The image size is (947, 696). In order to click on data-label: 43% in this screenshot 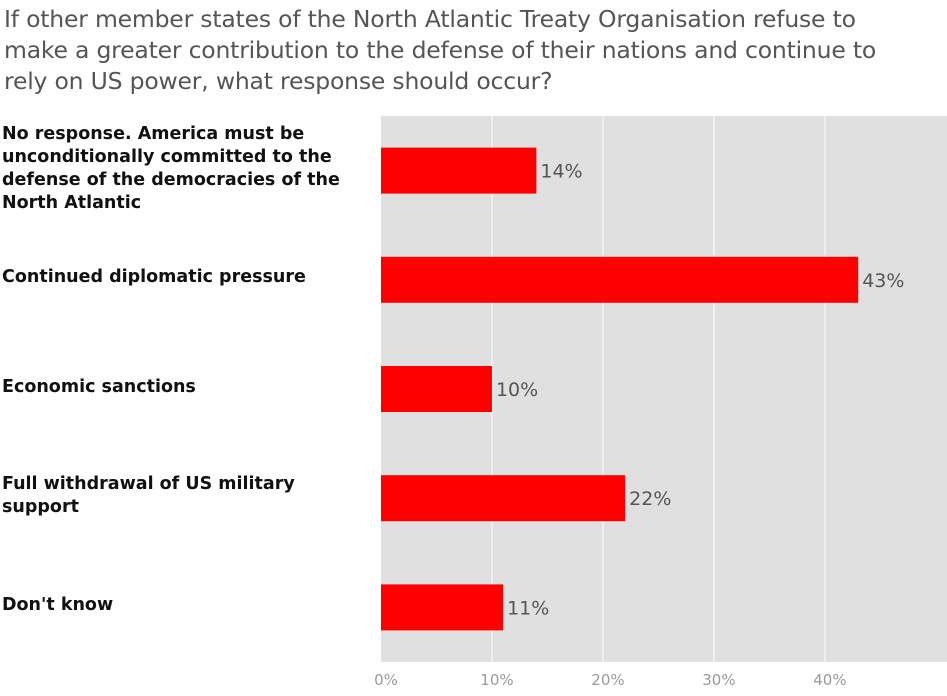, I will do `click(883, 281)`.